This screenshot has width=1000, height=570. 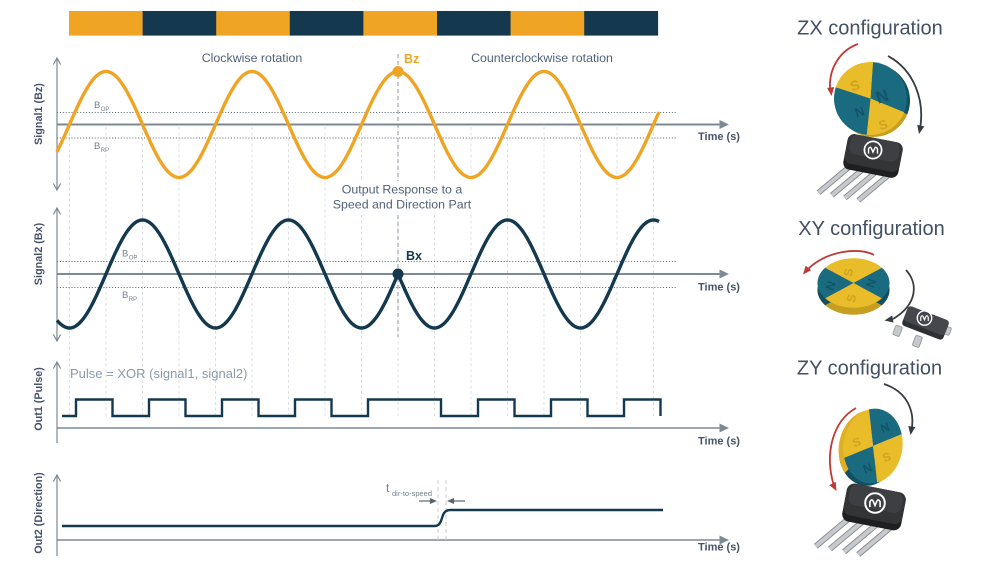 What do you see at coordinates (542, 58) in the screenshot?
I see `svg-text: Counterclockwise rotation` at bounding box center [542, 58].